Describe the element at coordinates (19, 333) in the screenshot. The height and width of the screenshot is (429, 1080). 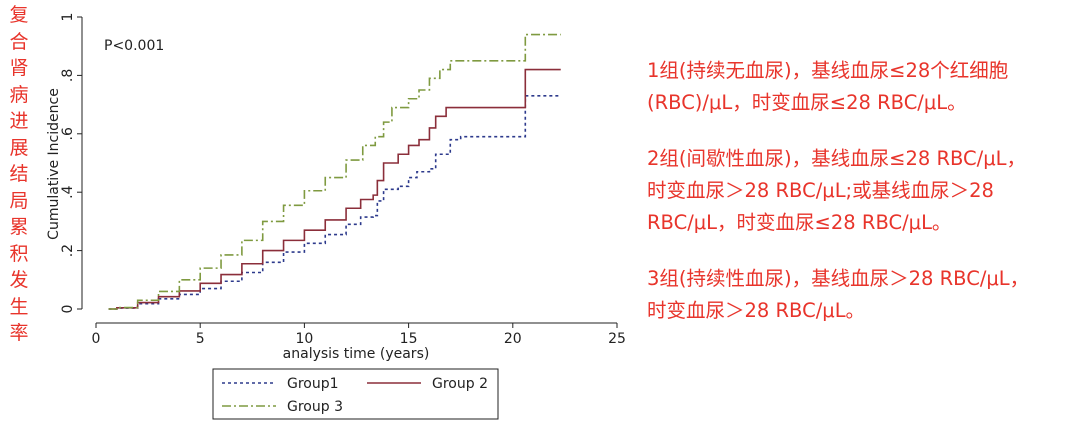
I see `side-title-char: 率` at that location.